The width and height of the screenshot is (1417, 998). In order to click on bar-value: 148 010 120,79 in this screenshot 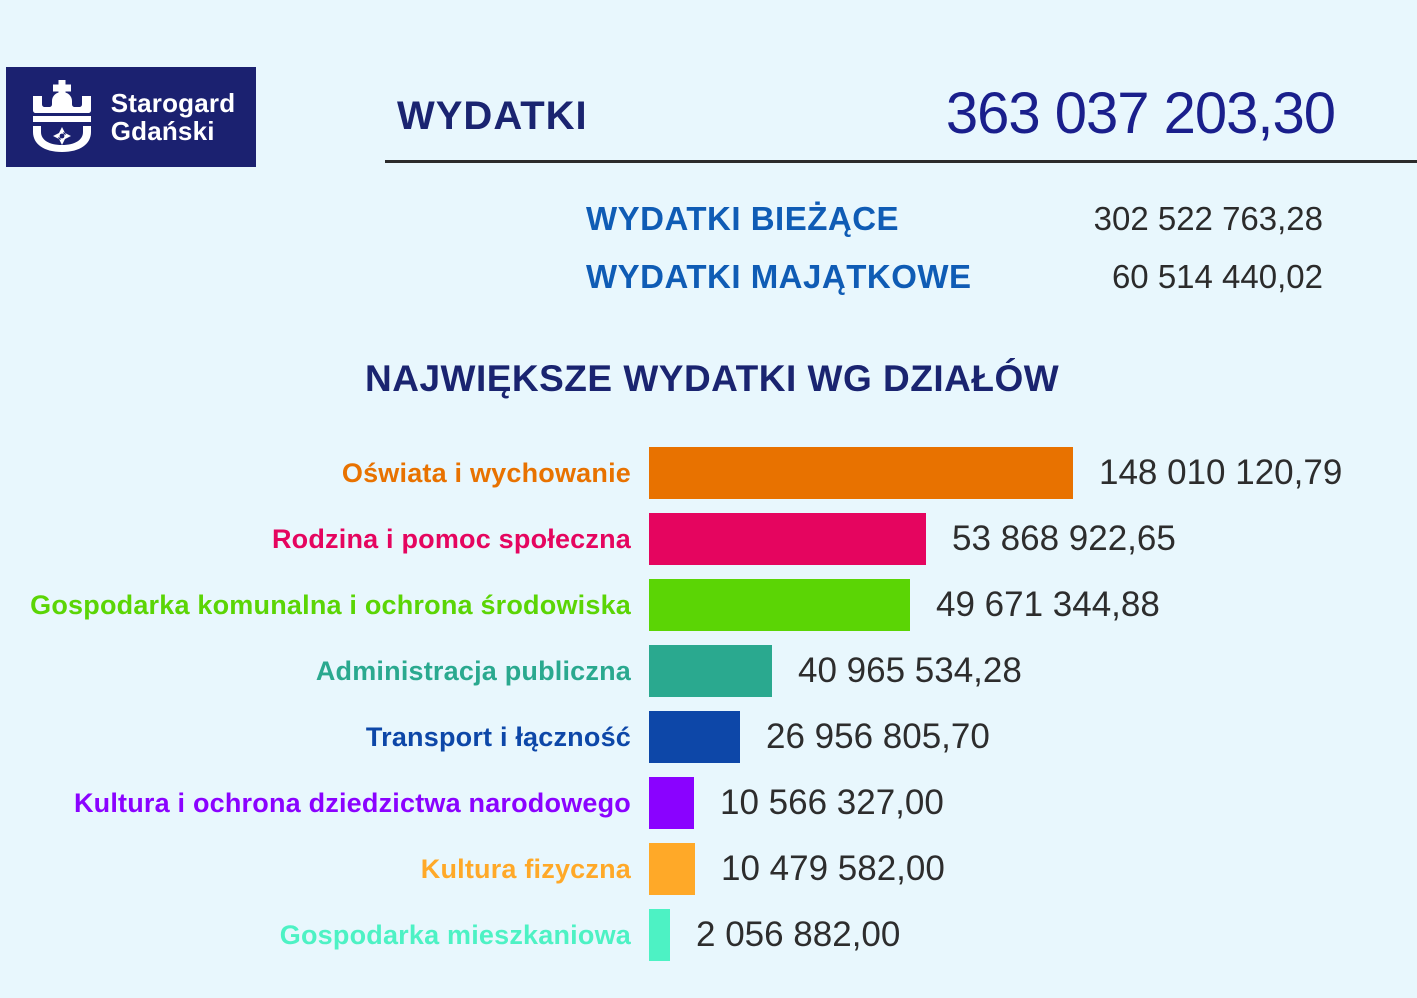, I will do `click(1221, 472)`.